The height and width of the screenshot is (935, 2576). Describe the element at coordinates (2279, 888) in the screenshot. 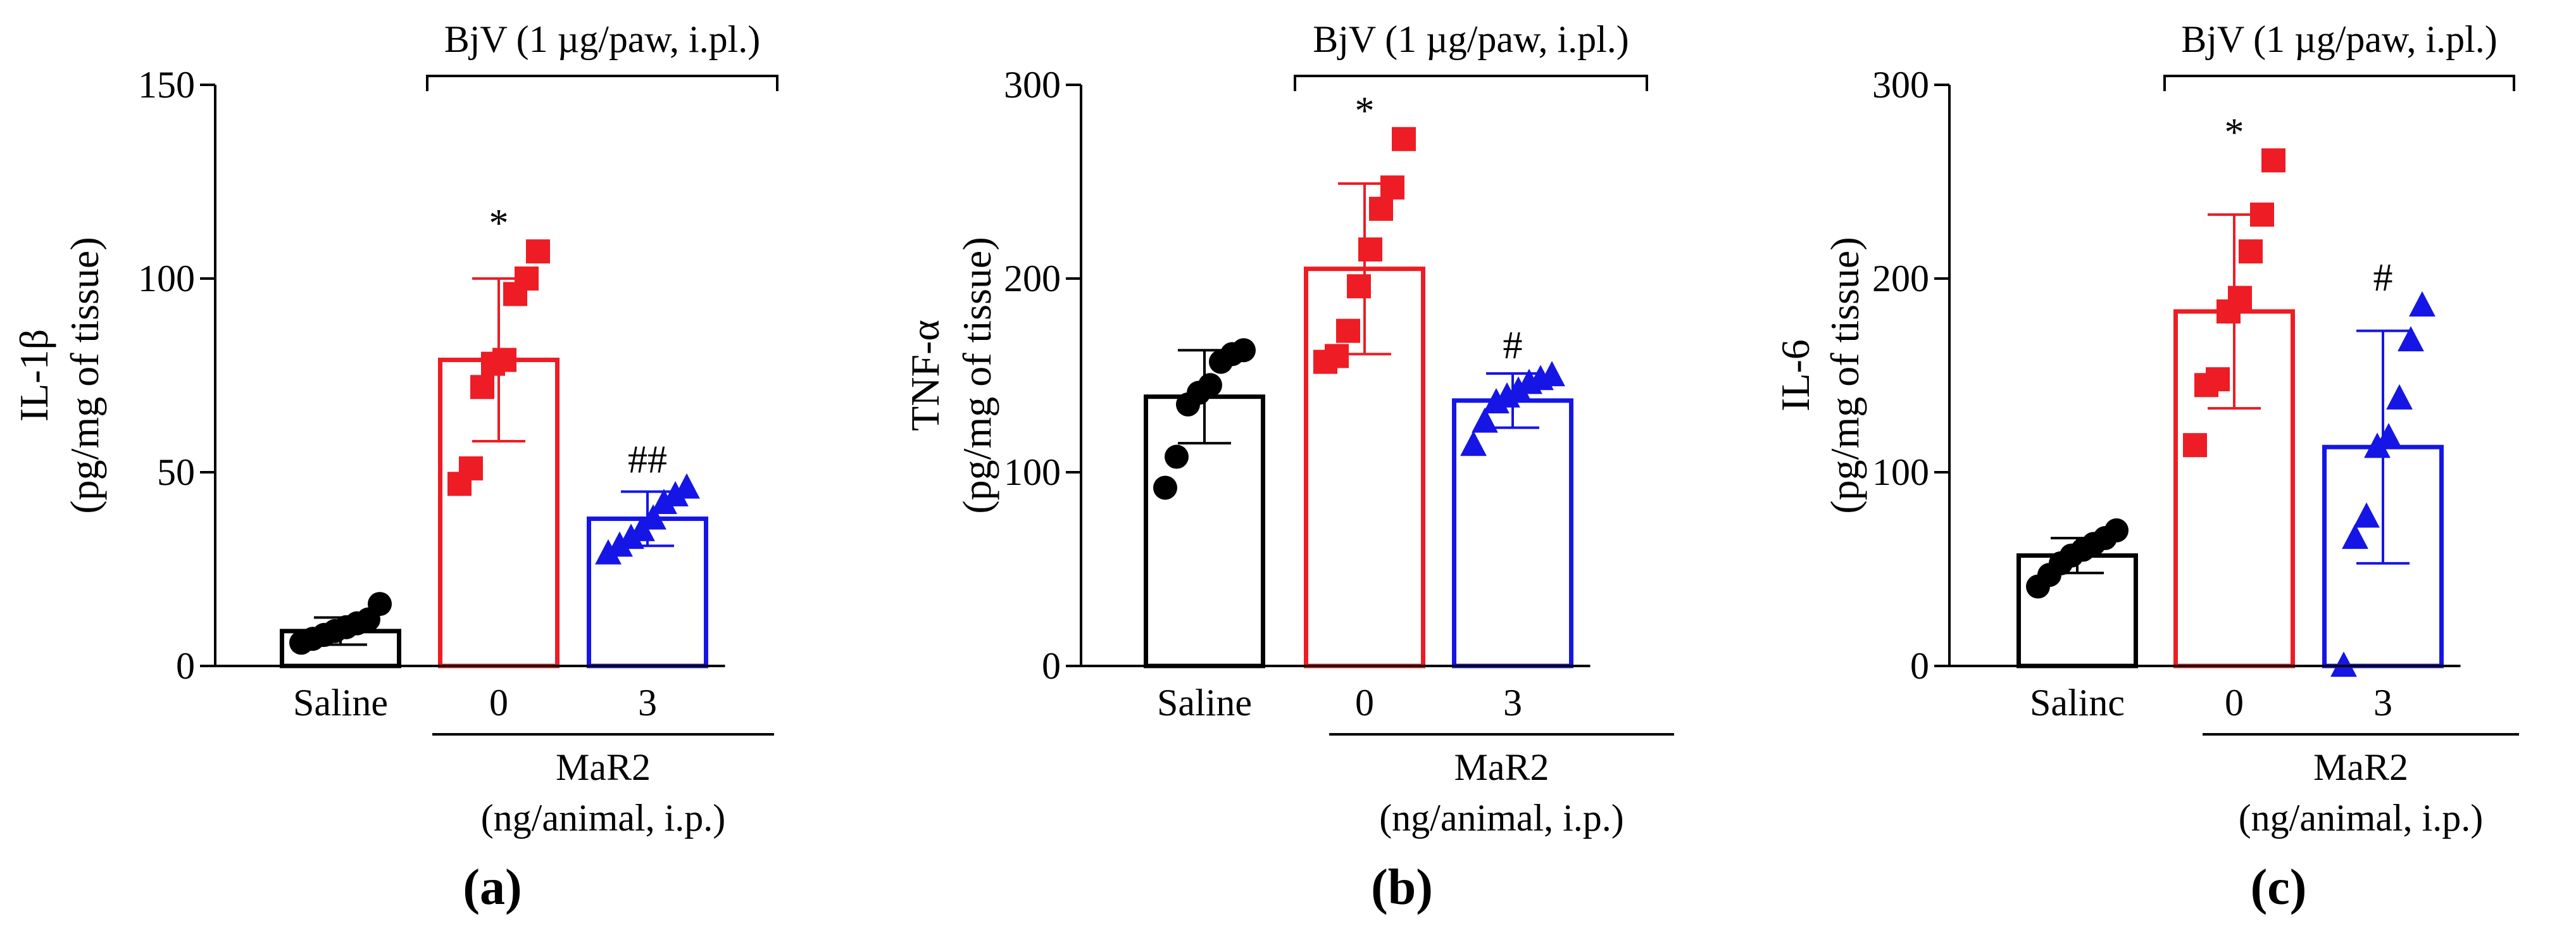

I see `panel-letter: (c)` at that location.